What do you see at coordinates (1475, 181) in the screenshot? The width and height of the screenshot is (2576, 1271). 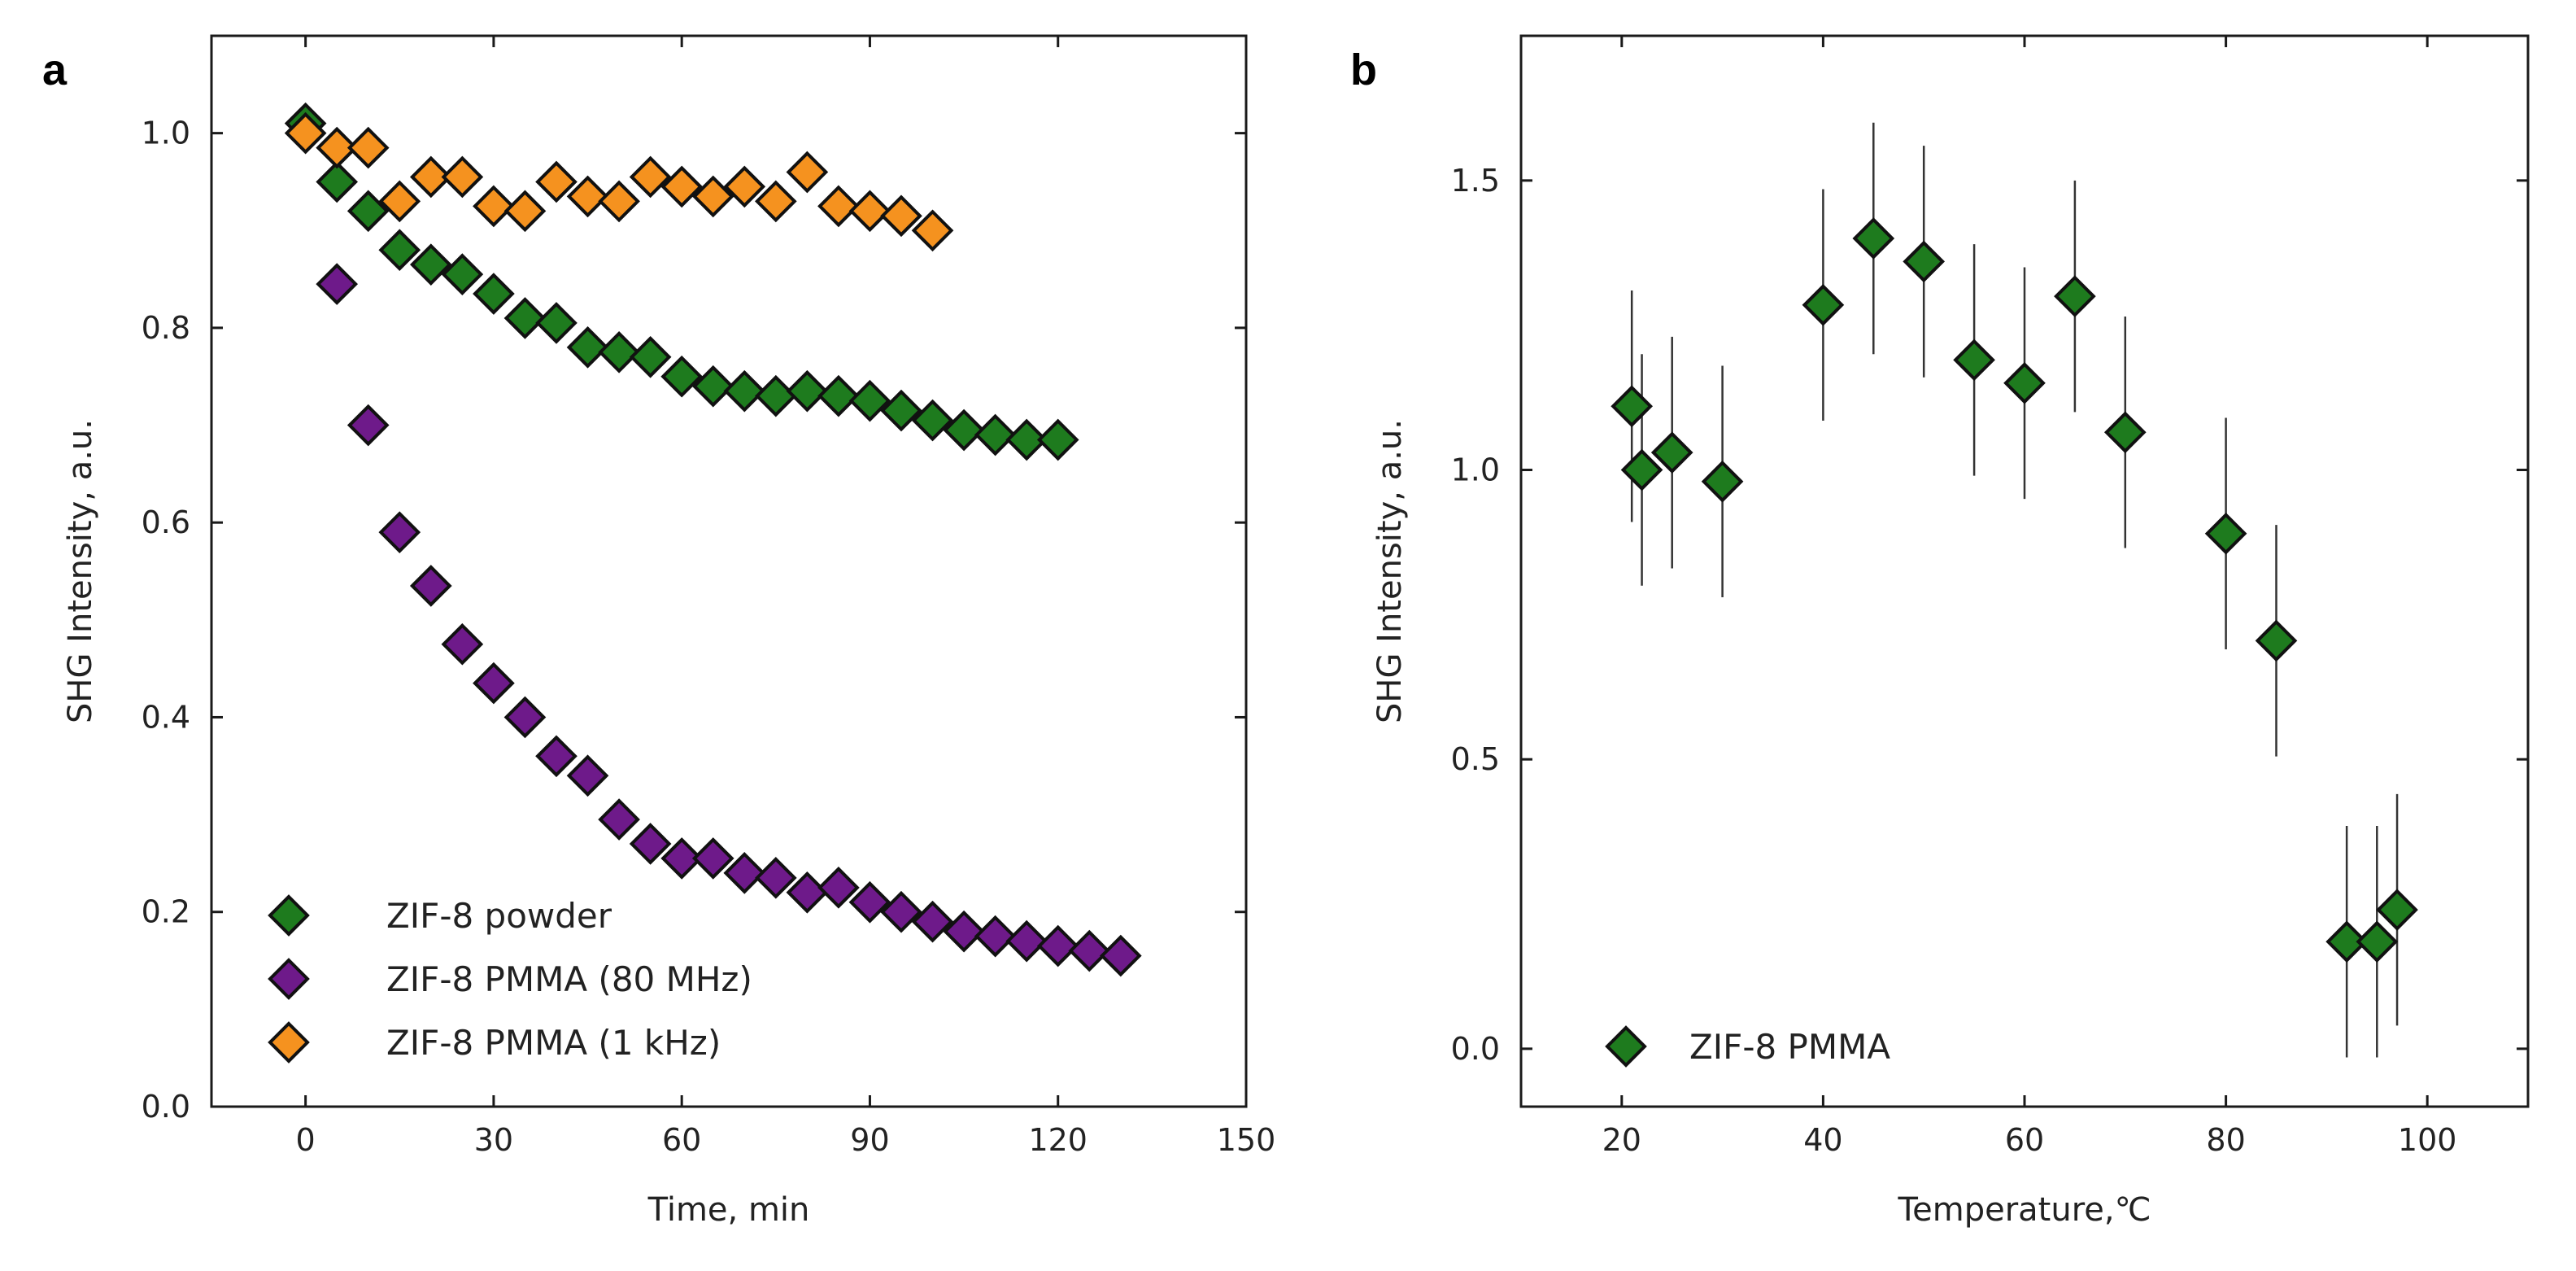 I see `y-tick-label: 1.5` at bounding box center [1475, 181].